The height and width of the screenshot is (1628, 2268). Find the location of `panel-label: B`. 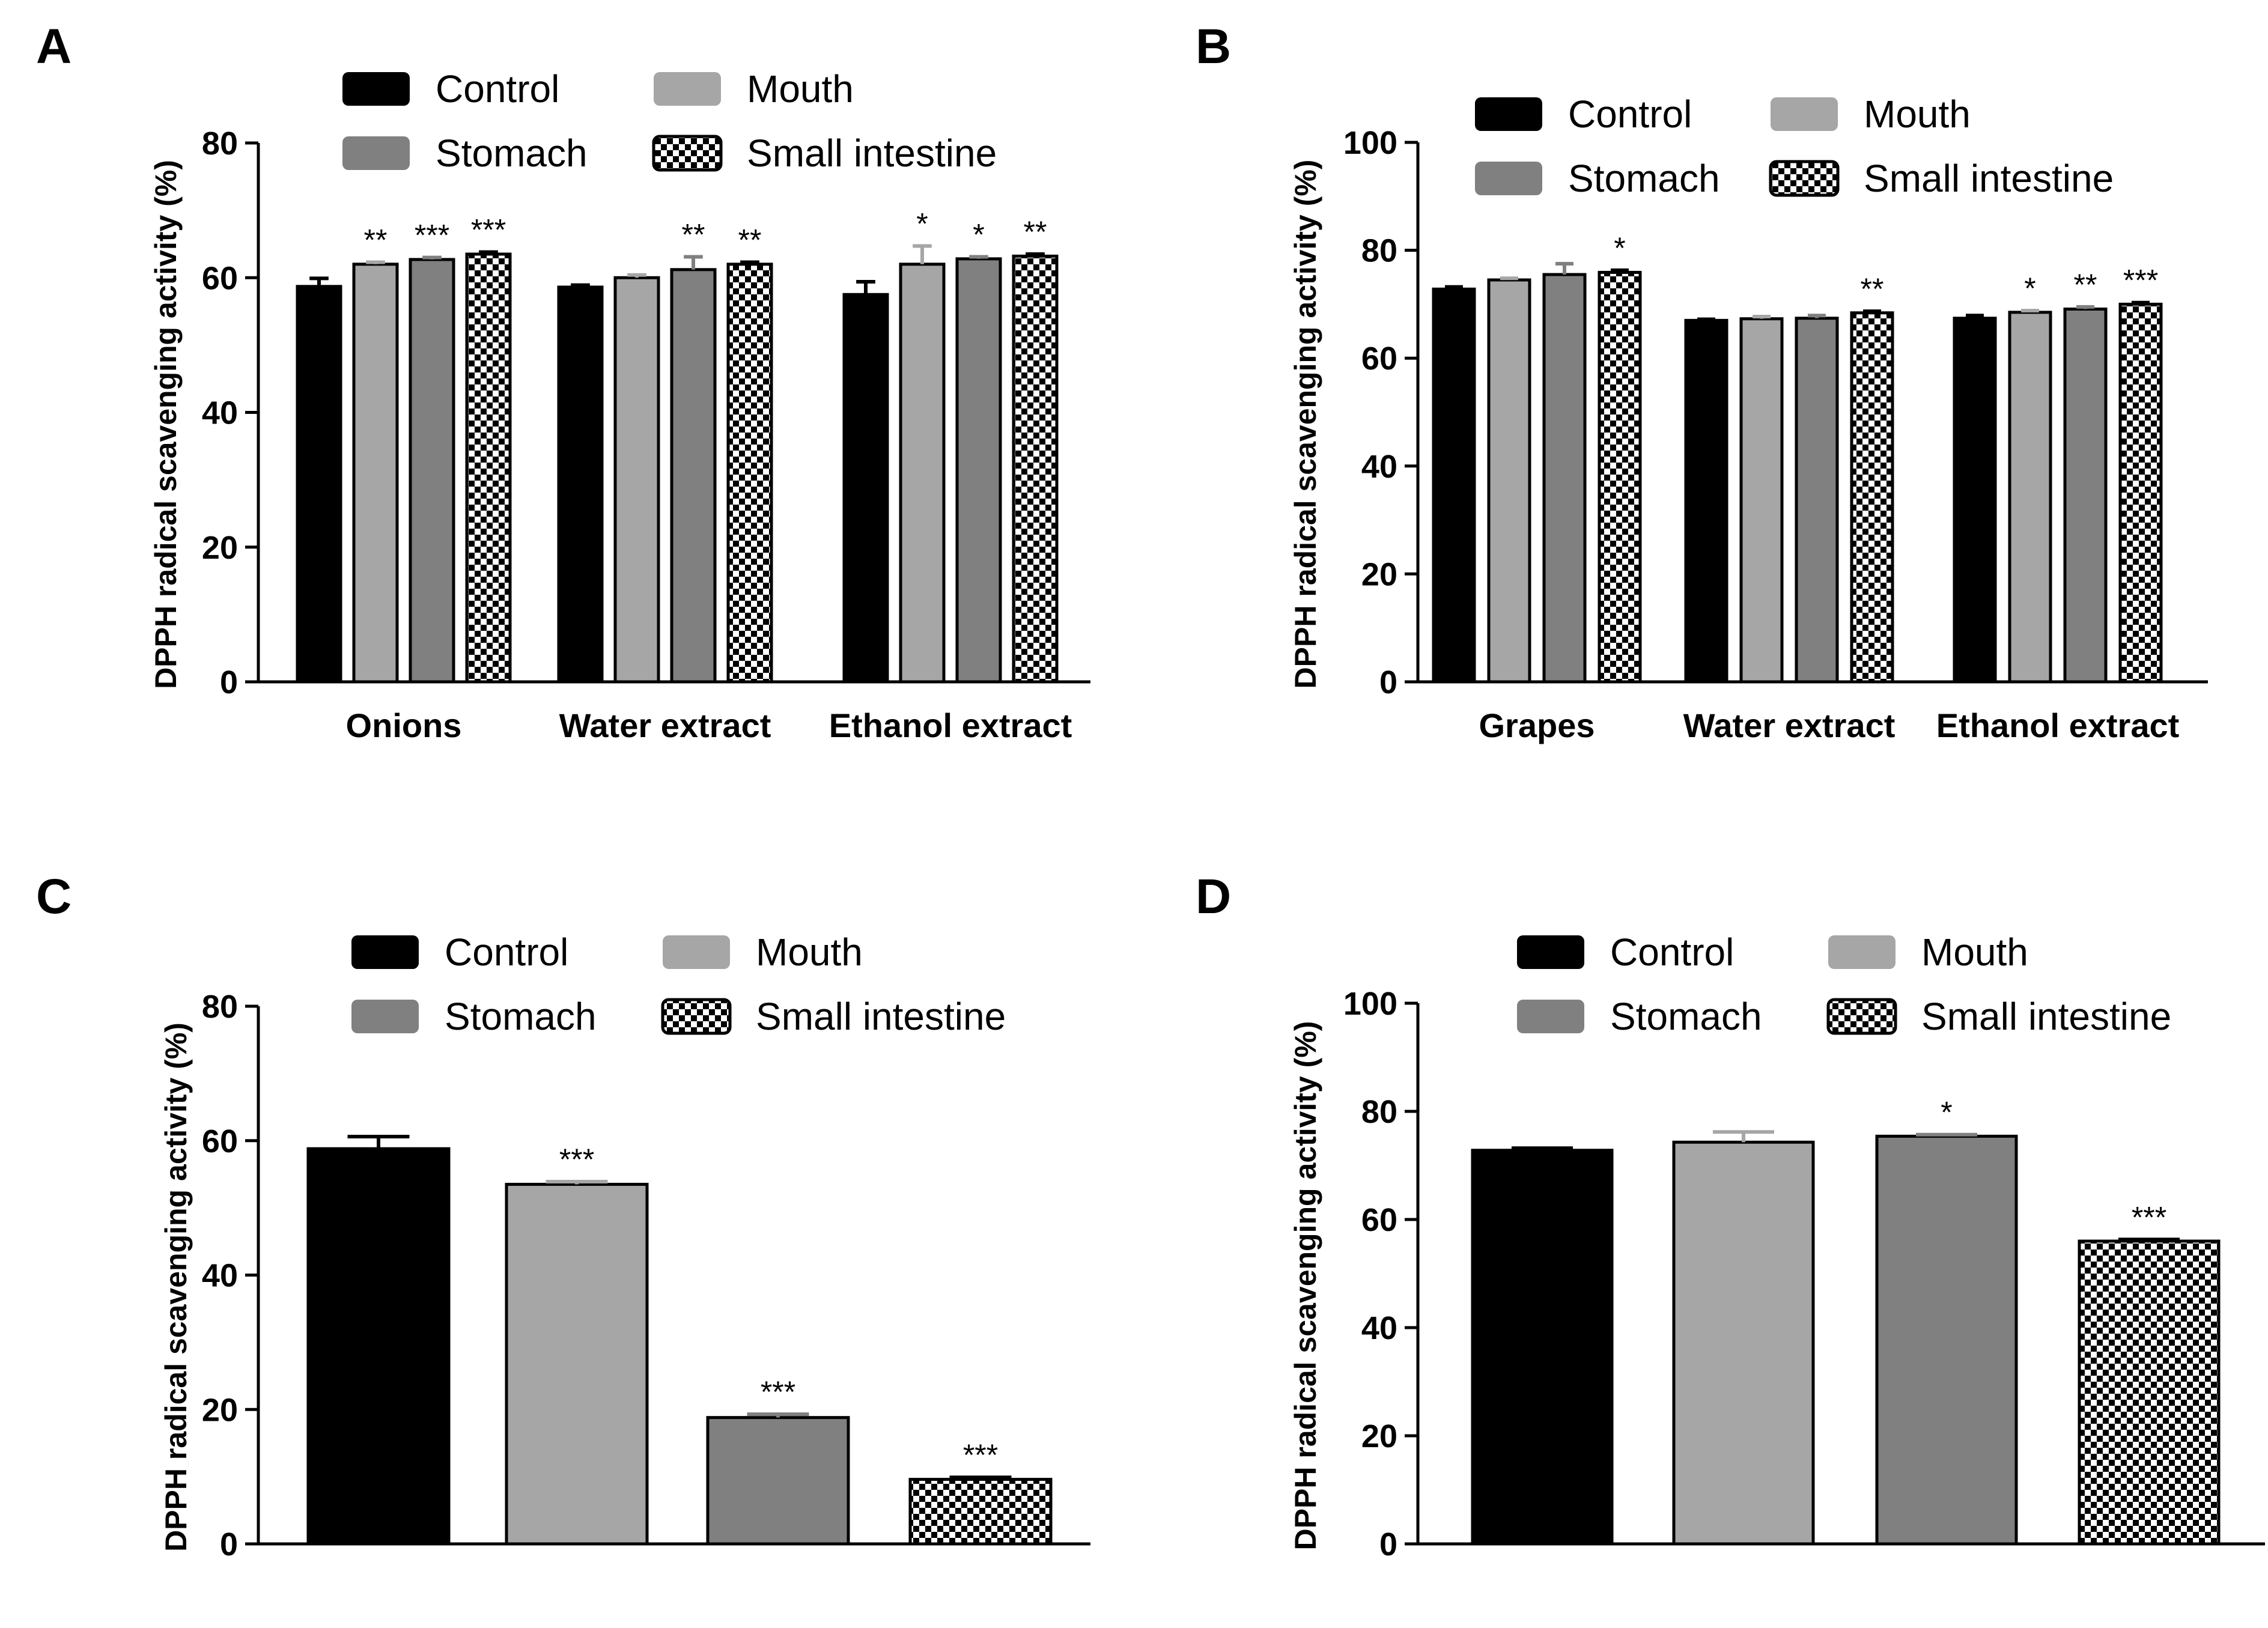

panel-label: B is located at coordinates (1213, 46).